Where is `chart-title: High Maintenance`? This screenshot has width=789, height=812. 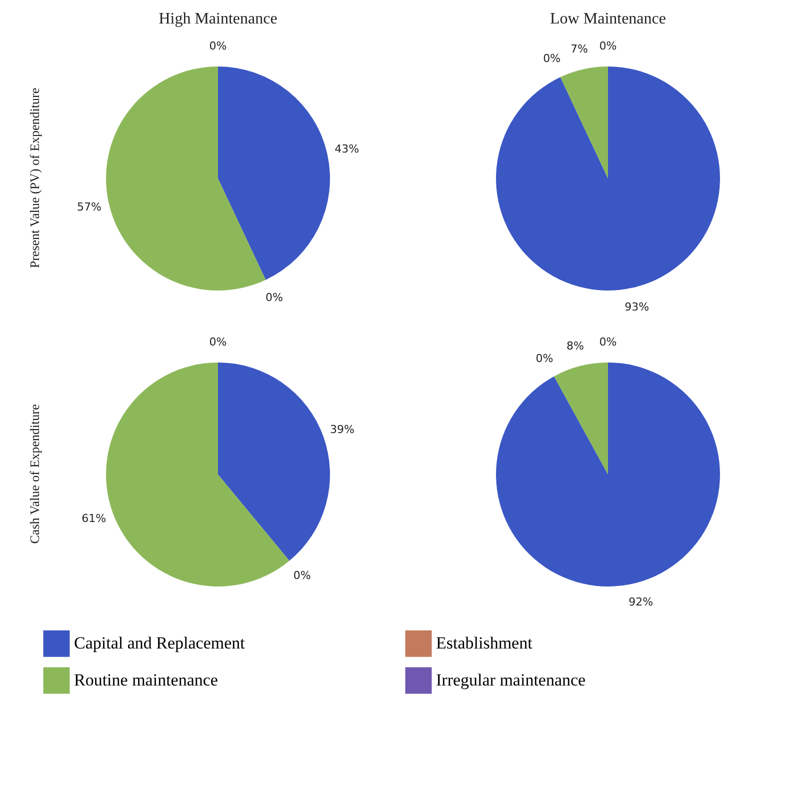
chart-title: High Maintenance is located at coordinates (218, 19).